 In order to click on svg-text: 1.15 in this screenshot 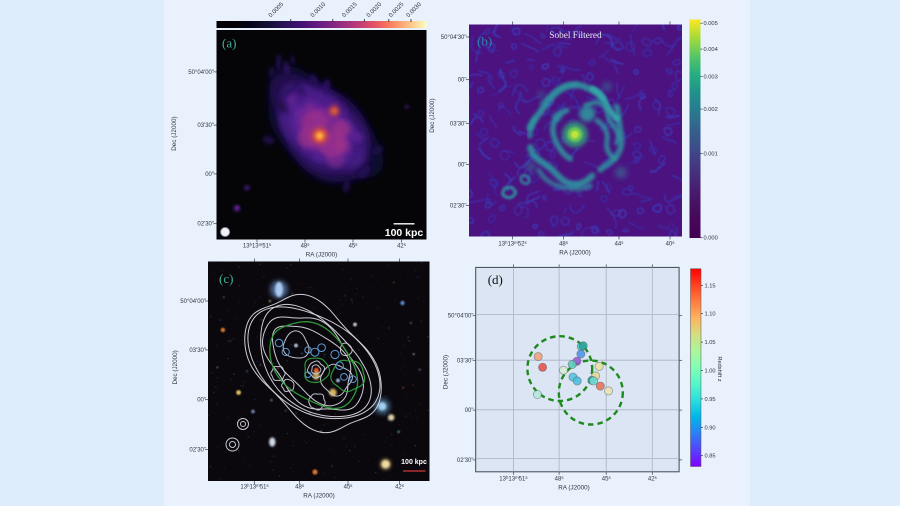, I will do `click(710, 286)`.